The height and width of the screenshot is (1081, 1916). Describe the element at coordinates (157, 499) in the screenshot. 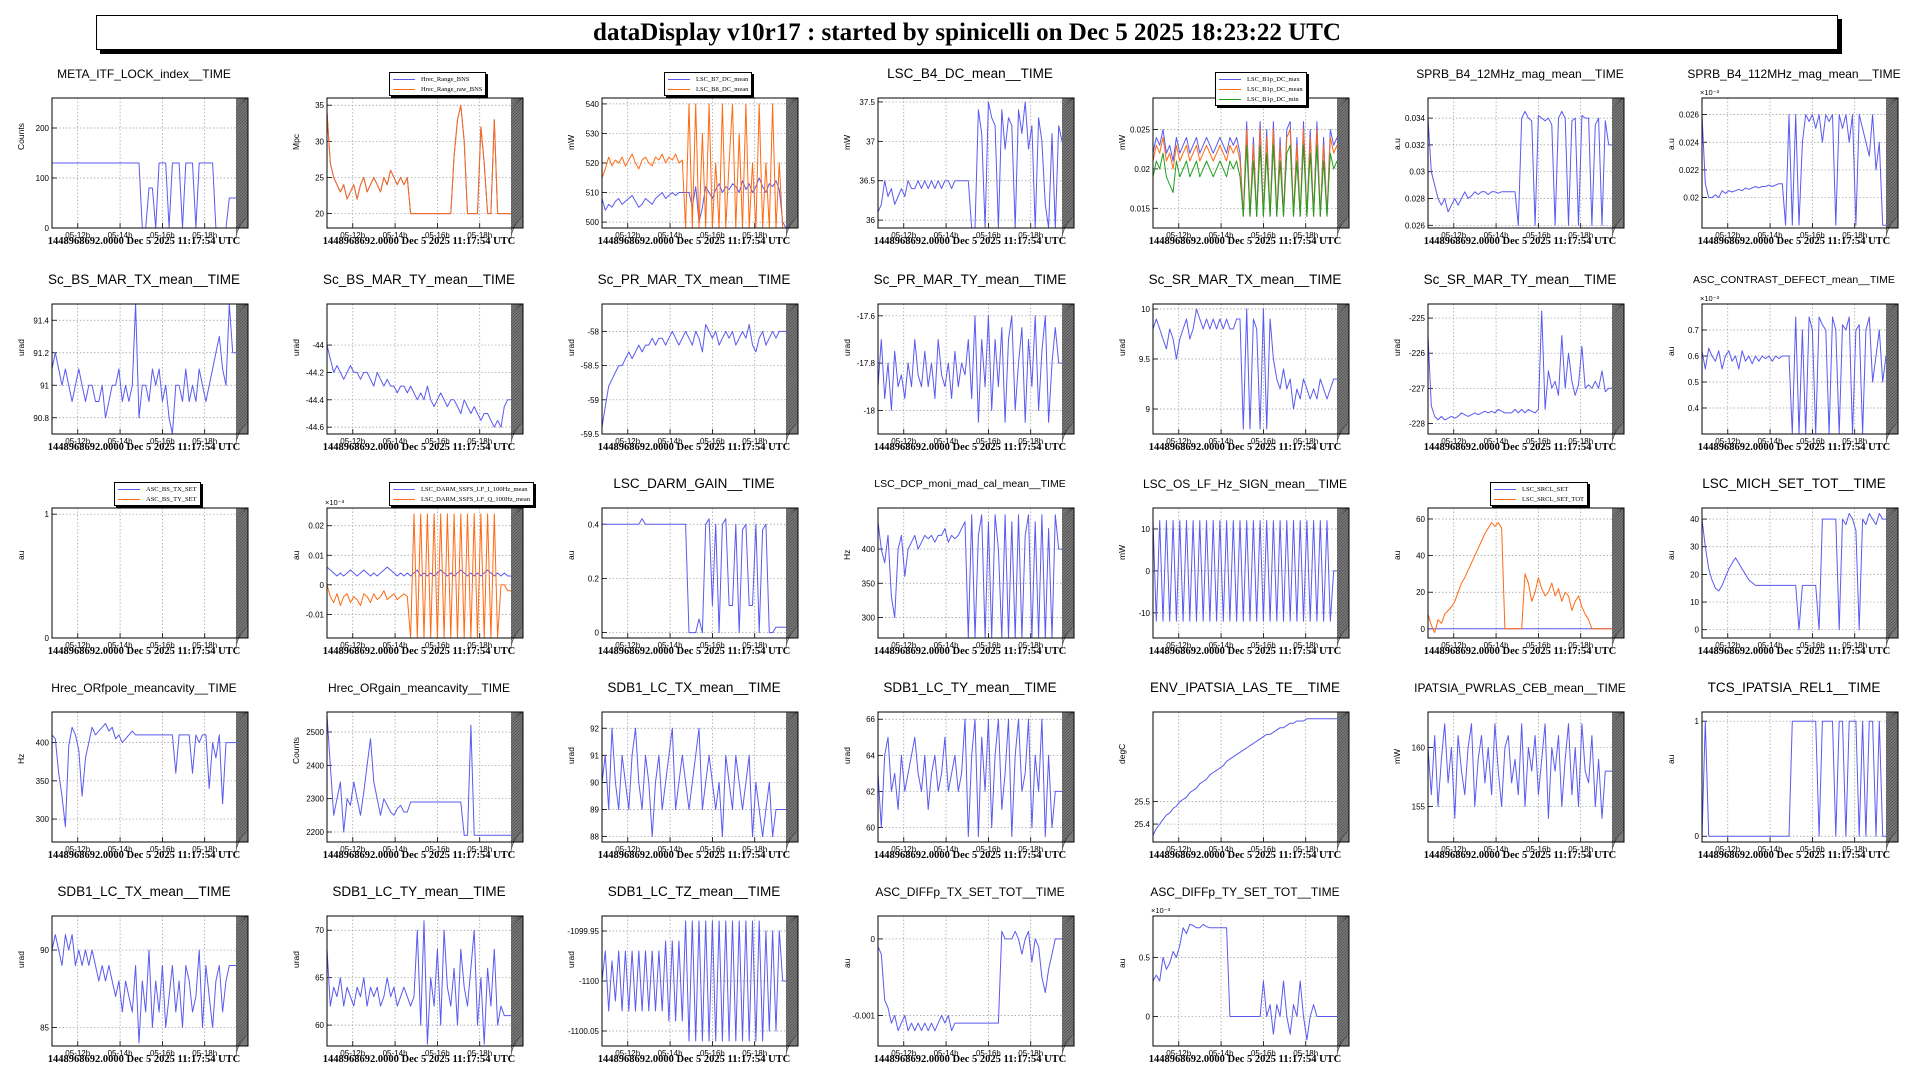

I see `legend-item: ASC_BS_TY_SET` at that location.